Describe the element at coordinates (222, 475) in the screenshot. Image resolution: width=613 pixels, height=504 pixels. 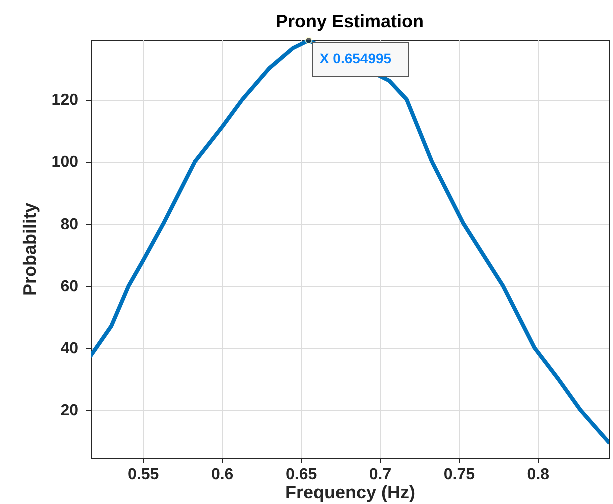
I see `x-tick-label: 0.6` at that location.